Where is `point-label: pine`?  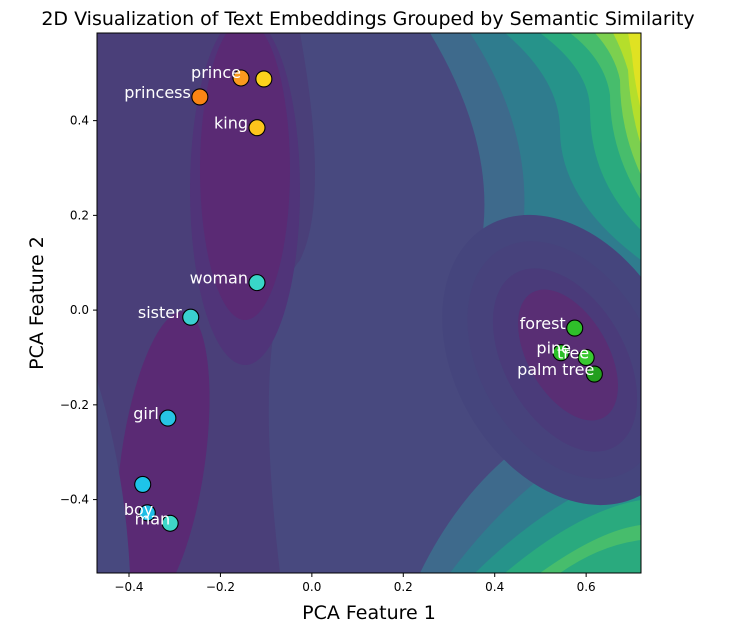
point-label: pine is located at coordinates (553, 348).